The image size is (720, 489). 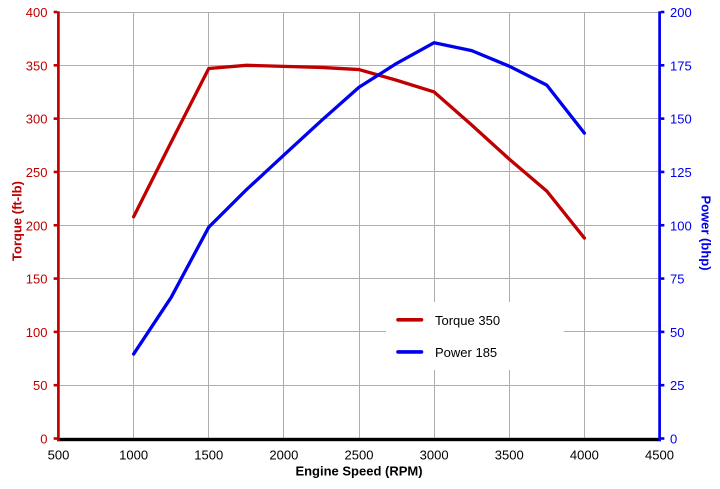 I want to click on left-axis-label-150: 150, so click(x=37, y=279).